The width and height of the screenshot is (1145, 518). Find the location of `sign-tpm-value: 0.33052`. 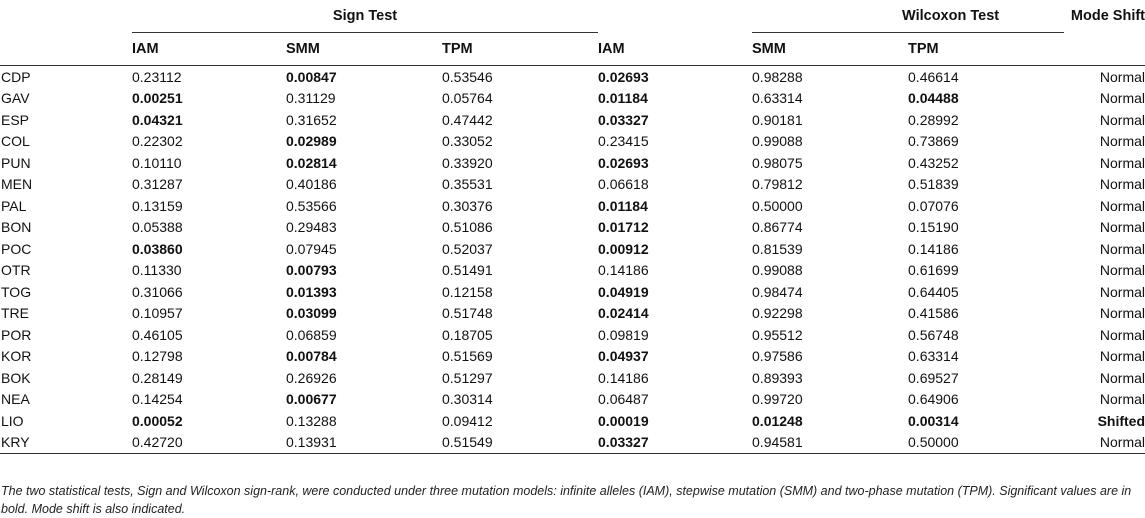

sign-tpm-value: 0.33052 is located at coordinates (467, 141).